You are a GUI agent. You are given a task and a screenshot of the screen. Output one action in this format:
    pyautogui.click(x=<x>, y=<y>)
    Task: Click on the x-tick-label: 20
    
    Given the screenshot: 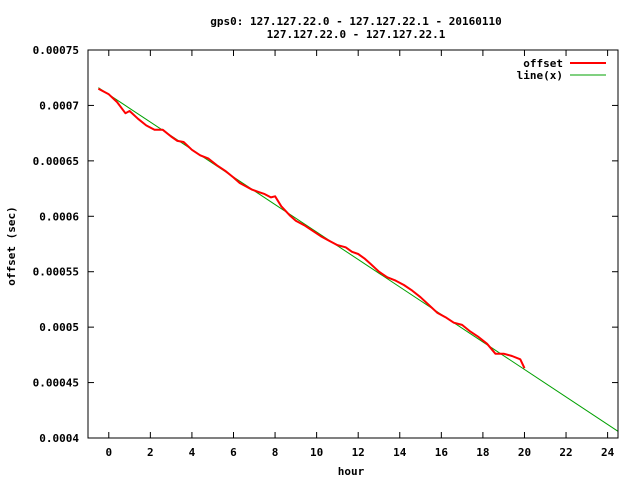 What is the action you would take?
    pyautogui.click(x=524, y=452)
    